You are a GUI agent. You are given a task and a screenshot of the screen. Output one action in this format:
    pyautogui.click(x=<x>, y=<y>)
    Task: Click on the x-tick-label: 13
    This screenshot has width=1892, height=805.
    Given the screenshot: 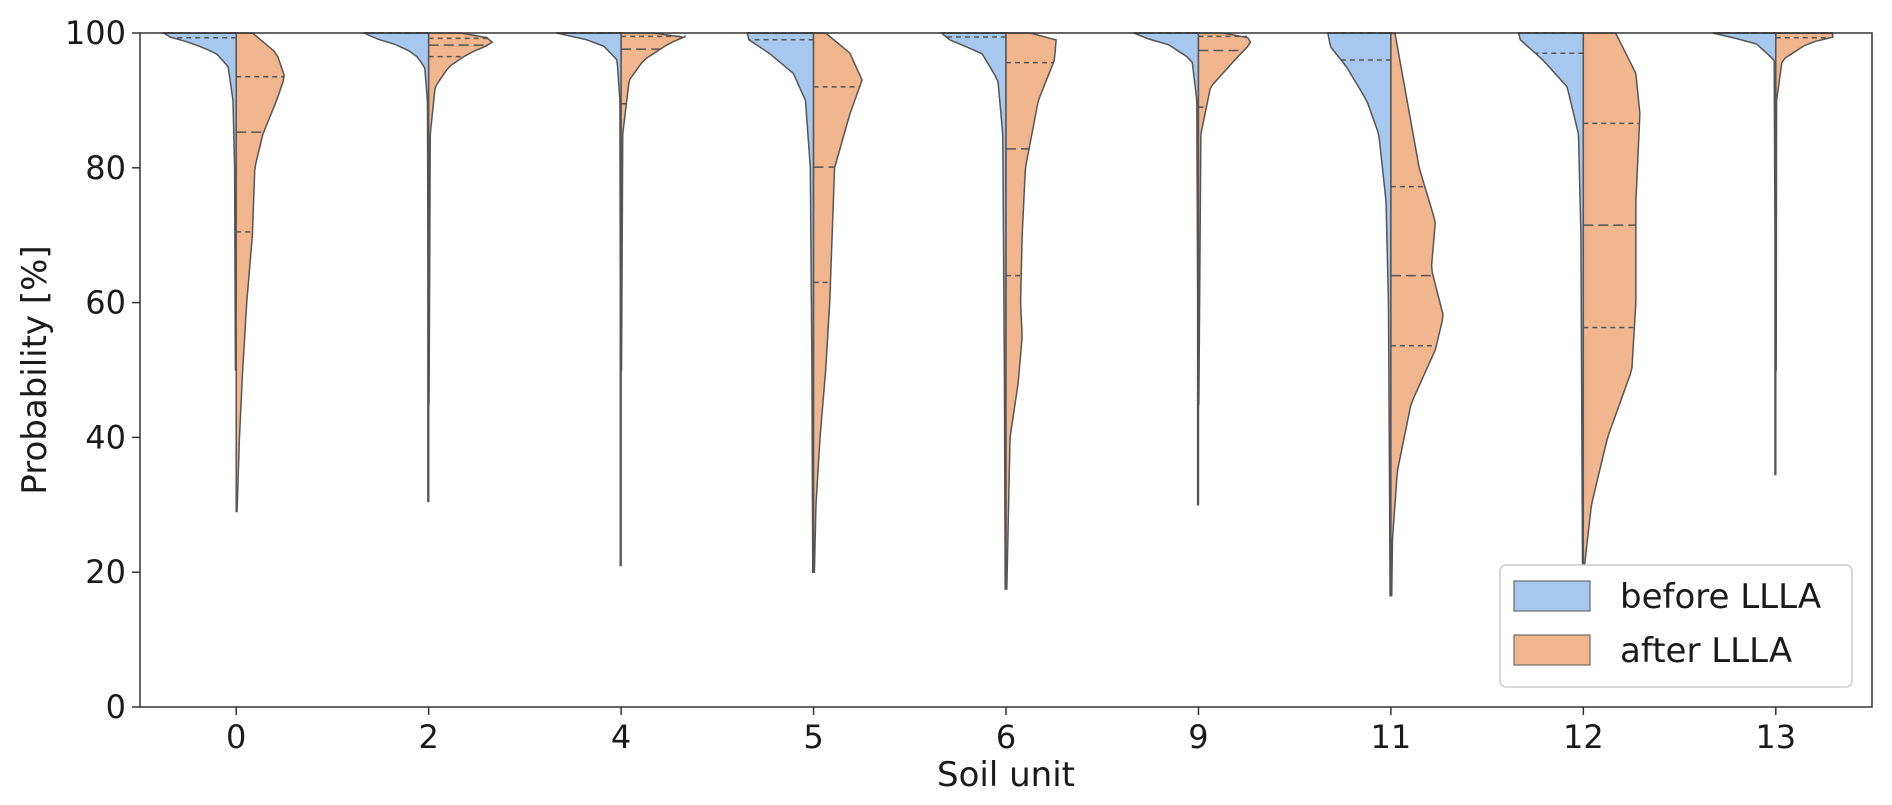 What is the action you would take?
    pyautogui.click(x=1775, y=737)
    